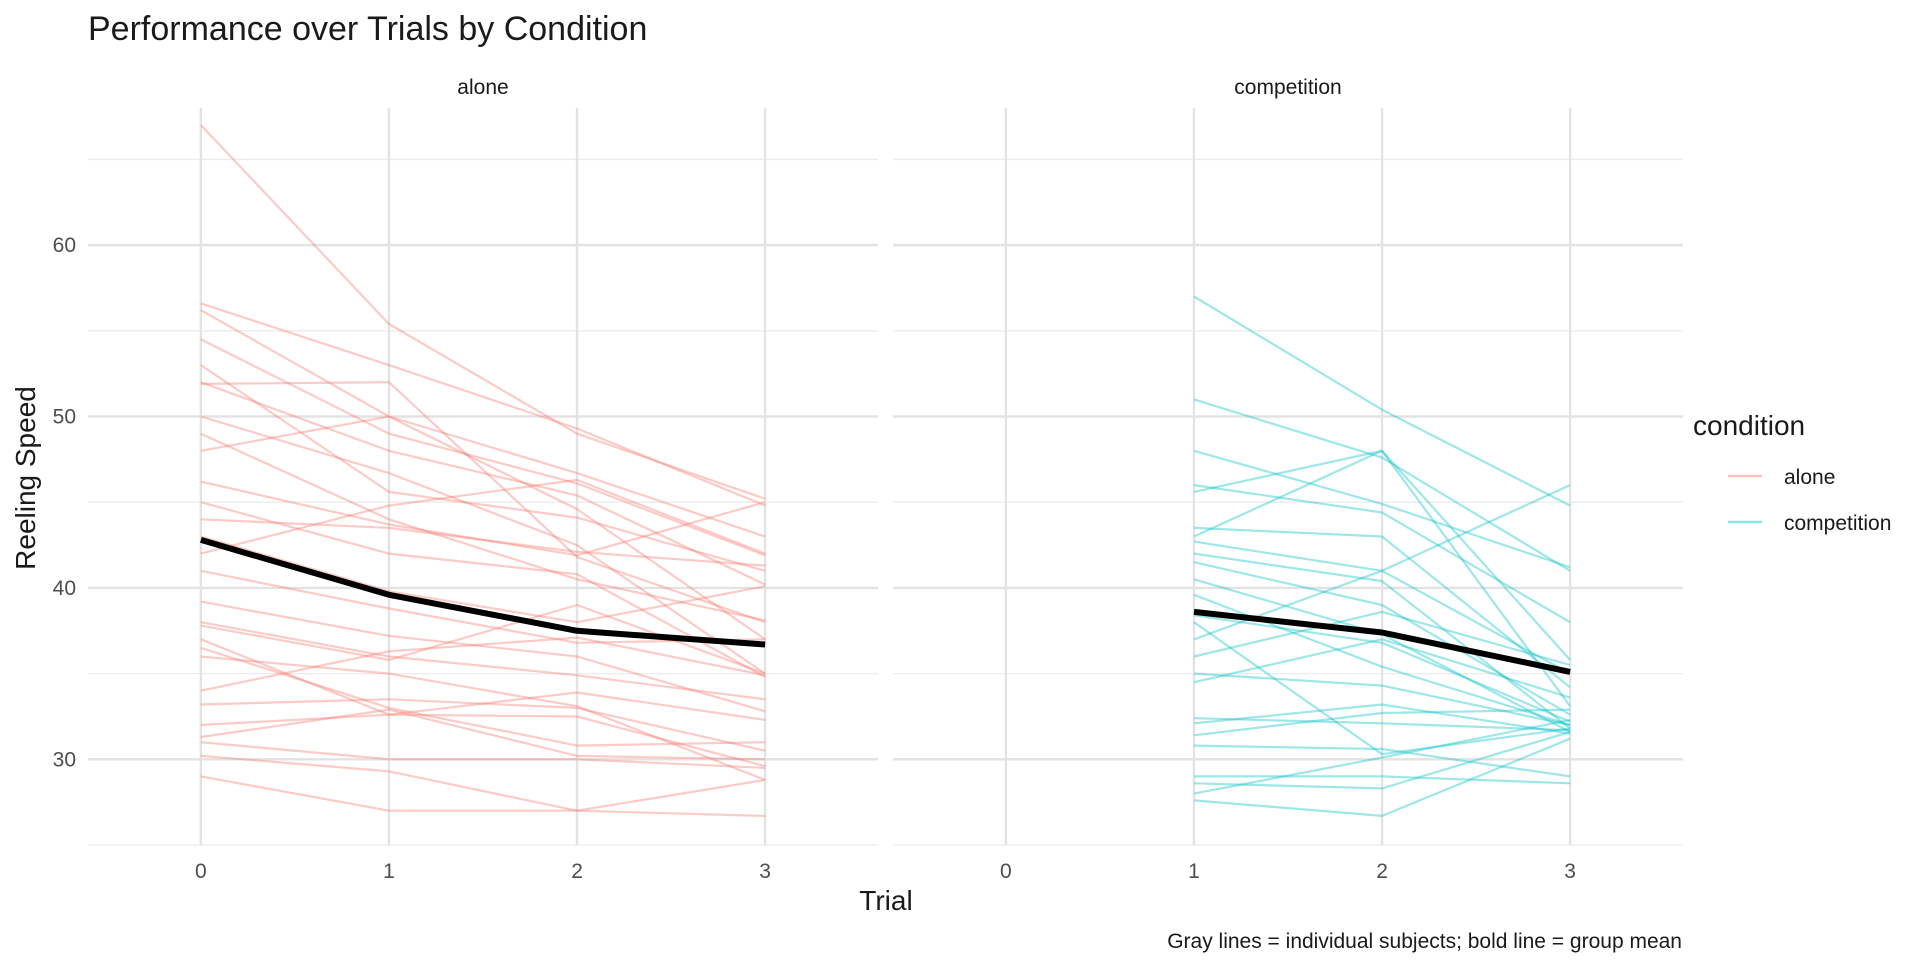 This screenshot has width=1920, height=960. Describe the element at coordinates (1287, 87) in the screenshot. I see `strip-label-competition: competition` at that location.